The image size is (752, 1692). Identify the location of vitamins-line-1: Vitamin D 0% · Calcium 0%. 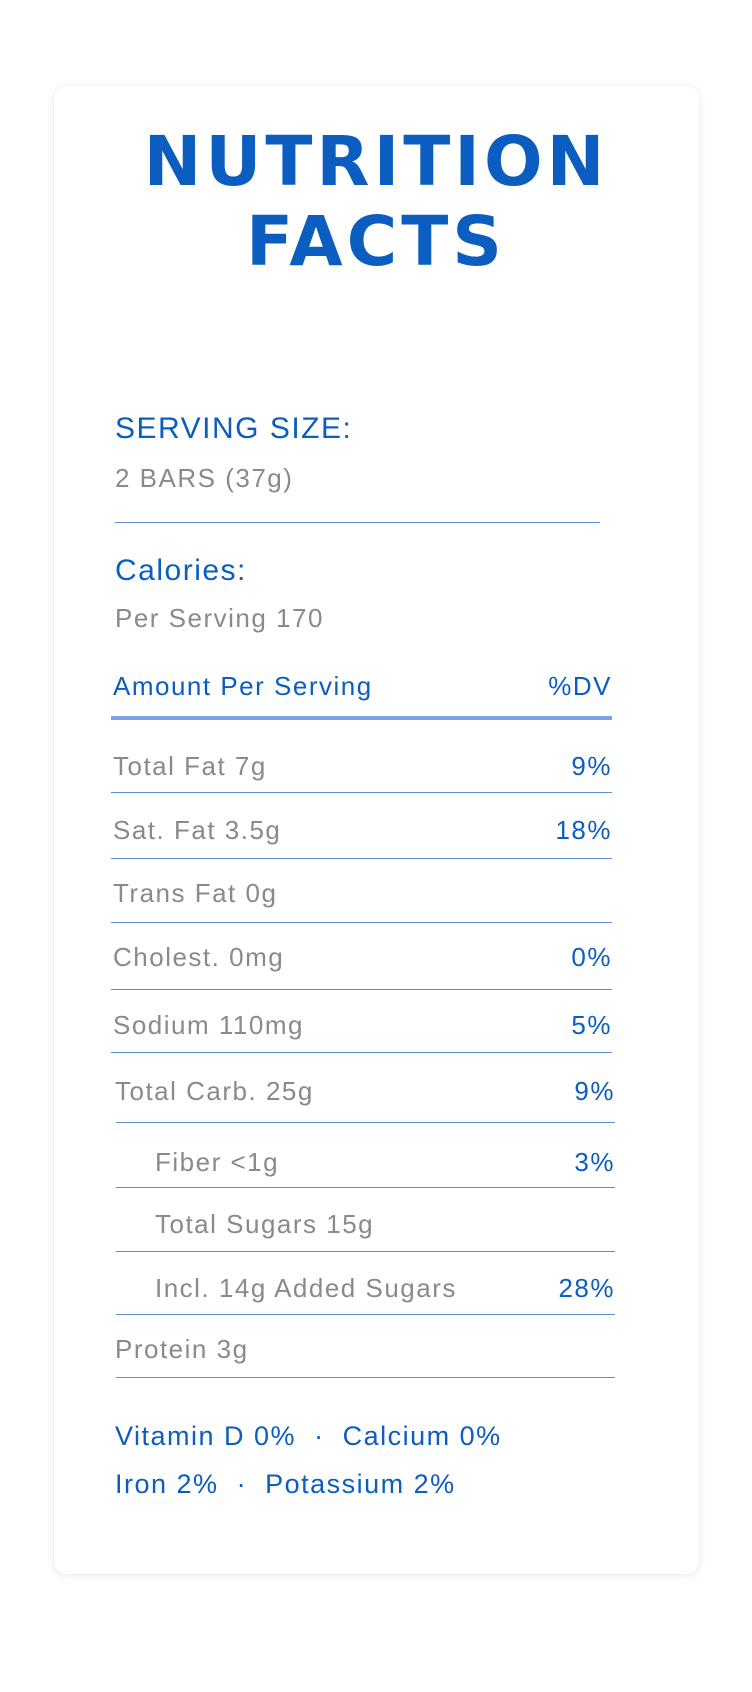
(308, 1436).